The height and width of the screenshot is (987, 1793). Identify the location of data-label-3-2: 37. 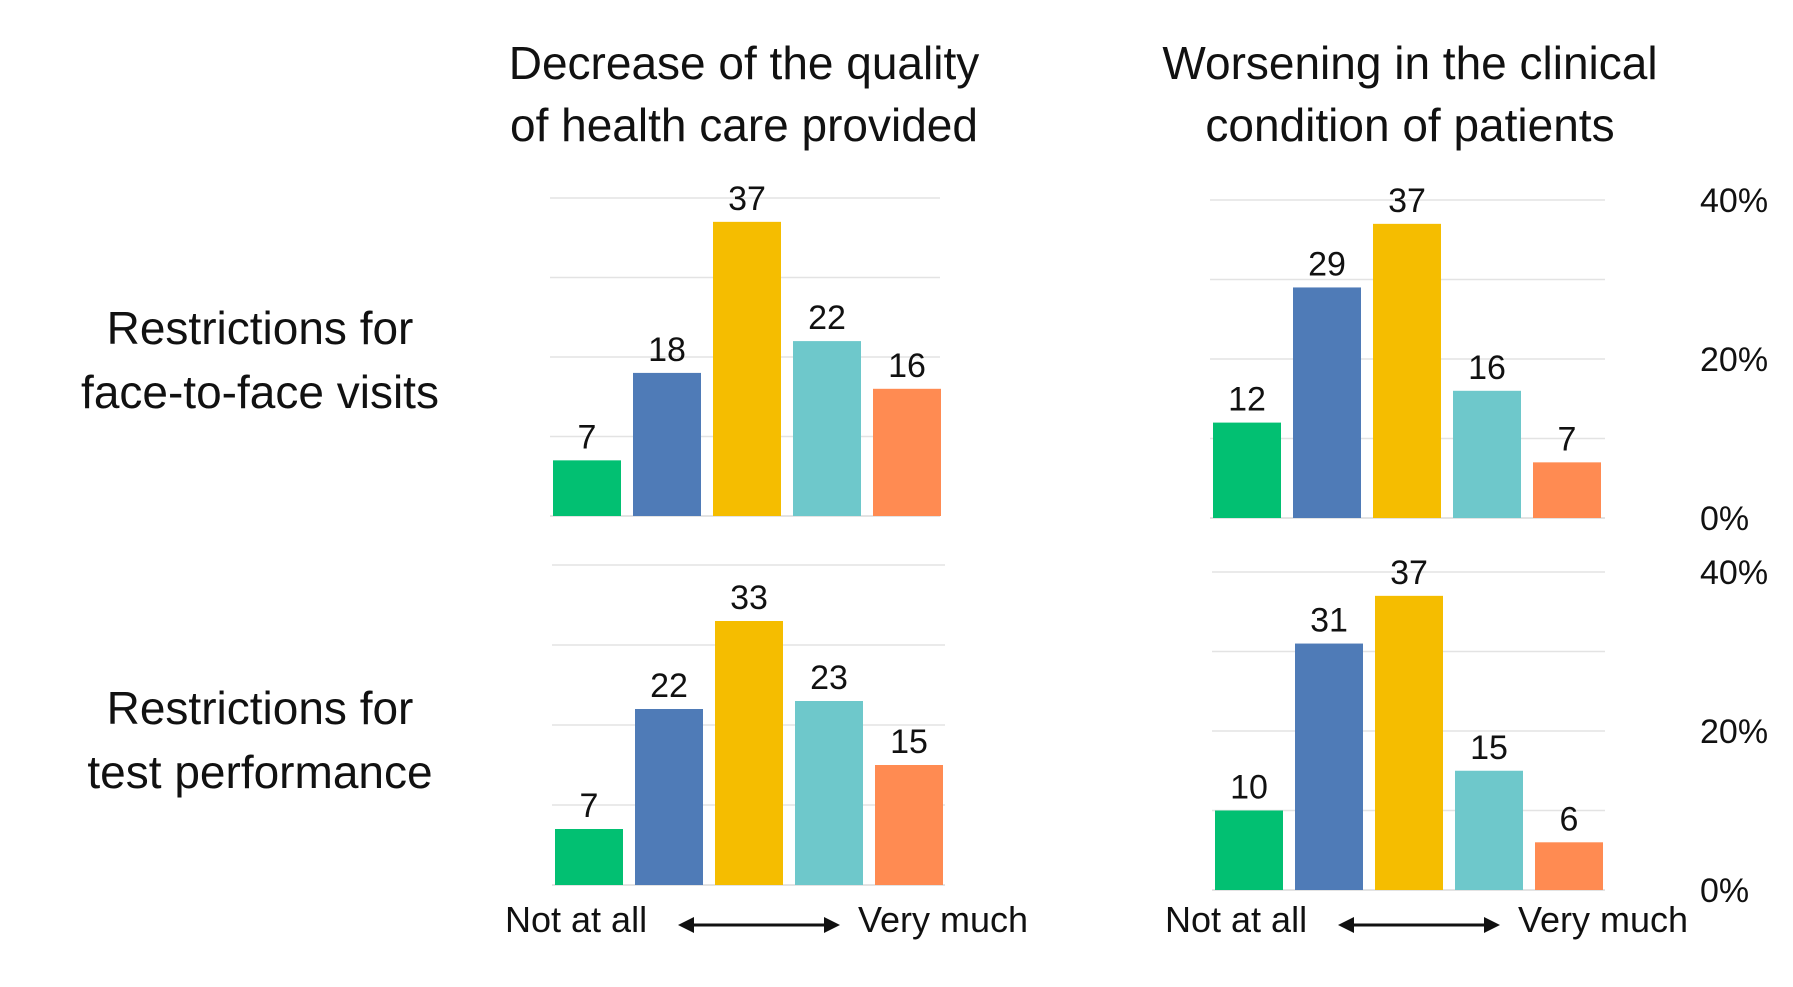
(1409, 573).